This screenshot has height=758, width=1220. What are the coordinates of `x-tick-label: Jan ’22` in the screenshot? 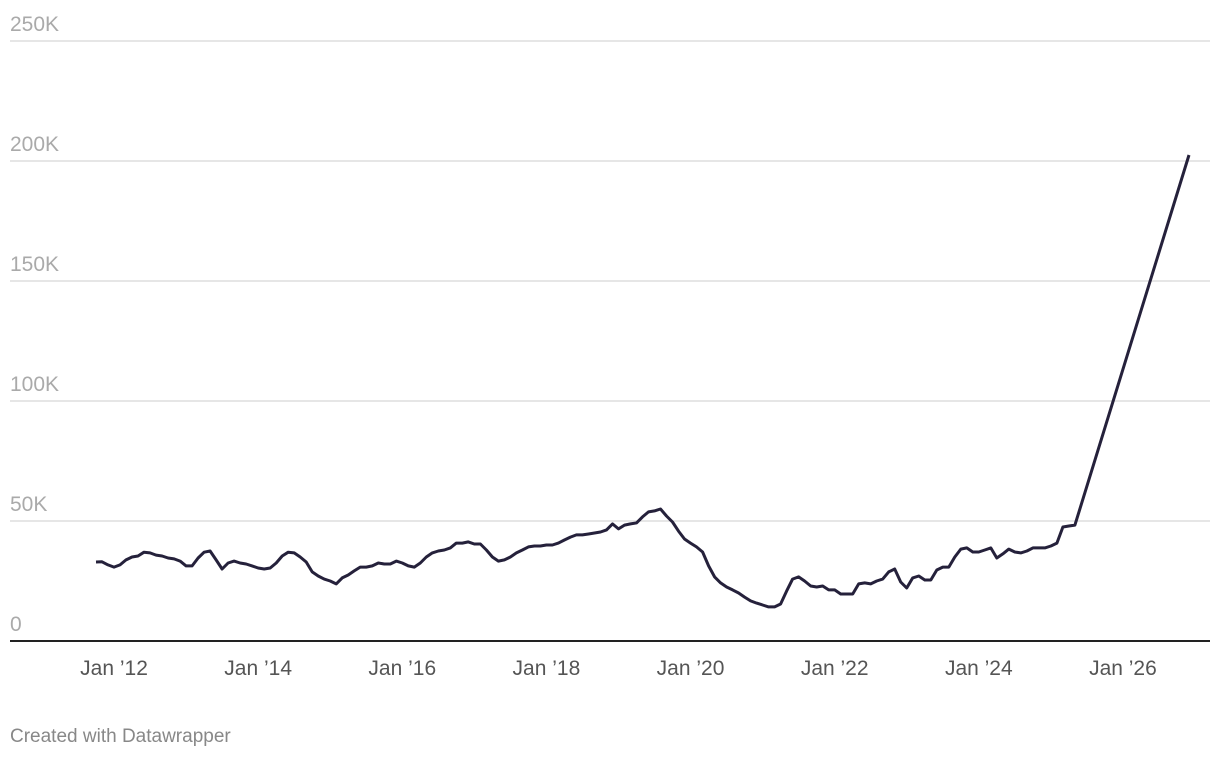 It's located at (835, 668).